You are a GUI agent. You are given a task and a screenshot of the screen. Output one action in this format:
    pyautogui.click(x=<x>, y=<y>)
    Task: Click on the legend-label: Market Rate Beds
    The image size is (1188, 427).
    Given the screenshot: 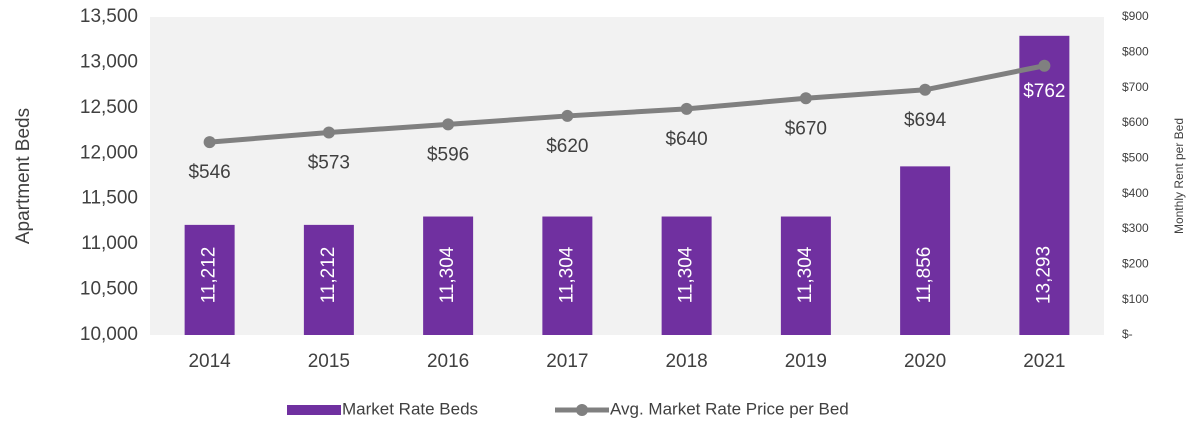 What is the action you would take?
    pyautogui.click(x=410, y=408)
    